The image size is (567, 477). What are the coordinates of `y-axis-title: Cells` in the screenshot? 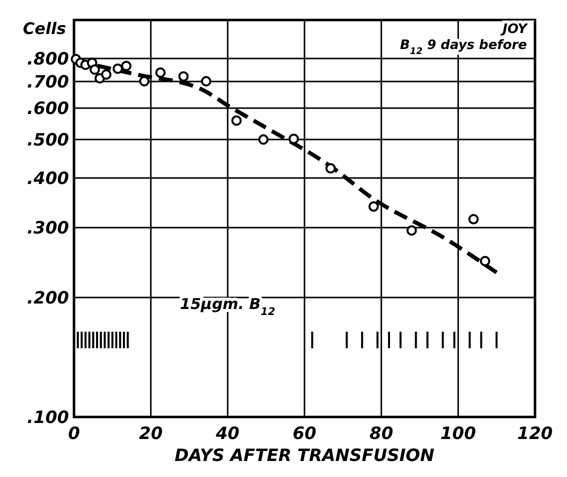 It's located at (44, 28).